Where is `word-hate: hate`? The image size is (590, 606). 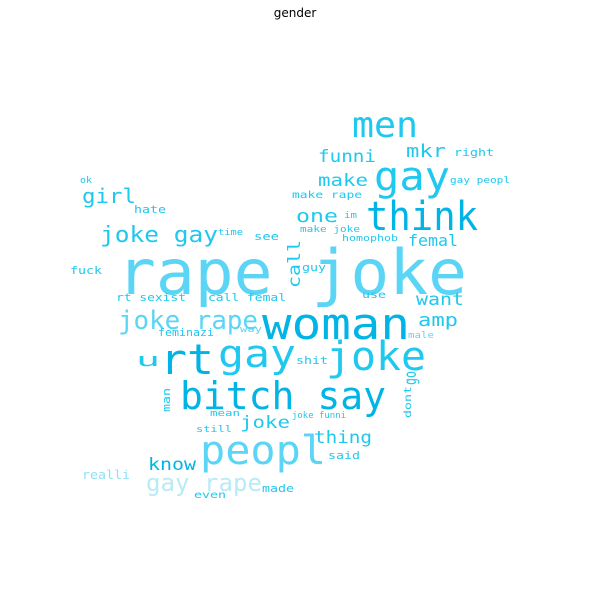
word-hate: hate is located at coordinates (150, 209).